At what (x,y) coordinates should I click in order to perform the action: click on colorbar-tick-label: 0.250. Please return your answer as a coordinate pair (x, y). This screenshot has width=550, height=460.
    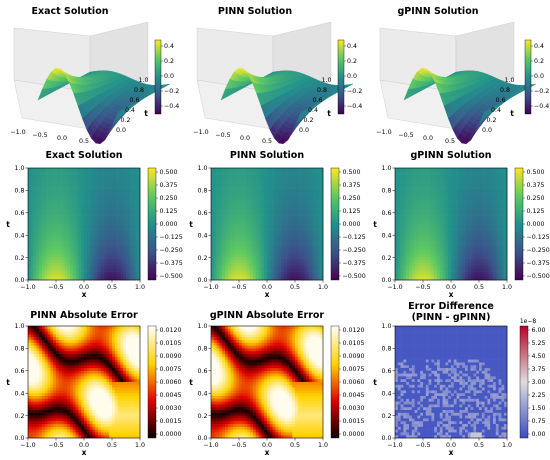
    Looking at the image, I should click on (536, 198).